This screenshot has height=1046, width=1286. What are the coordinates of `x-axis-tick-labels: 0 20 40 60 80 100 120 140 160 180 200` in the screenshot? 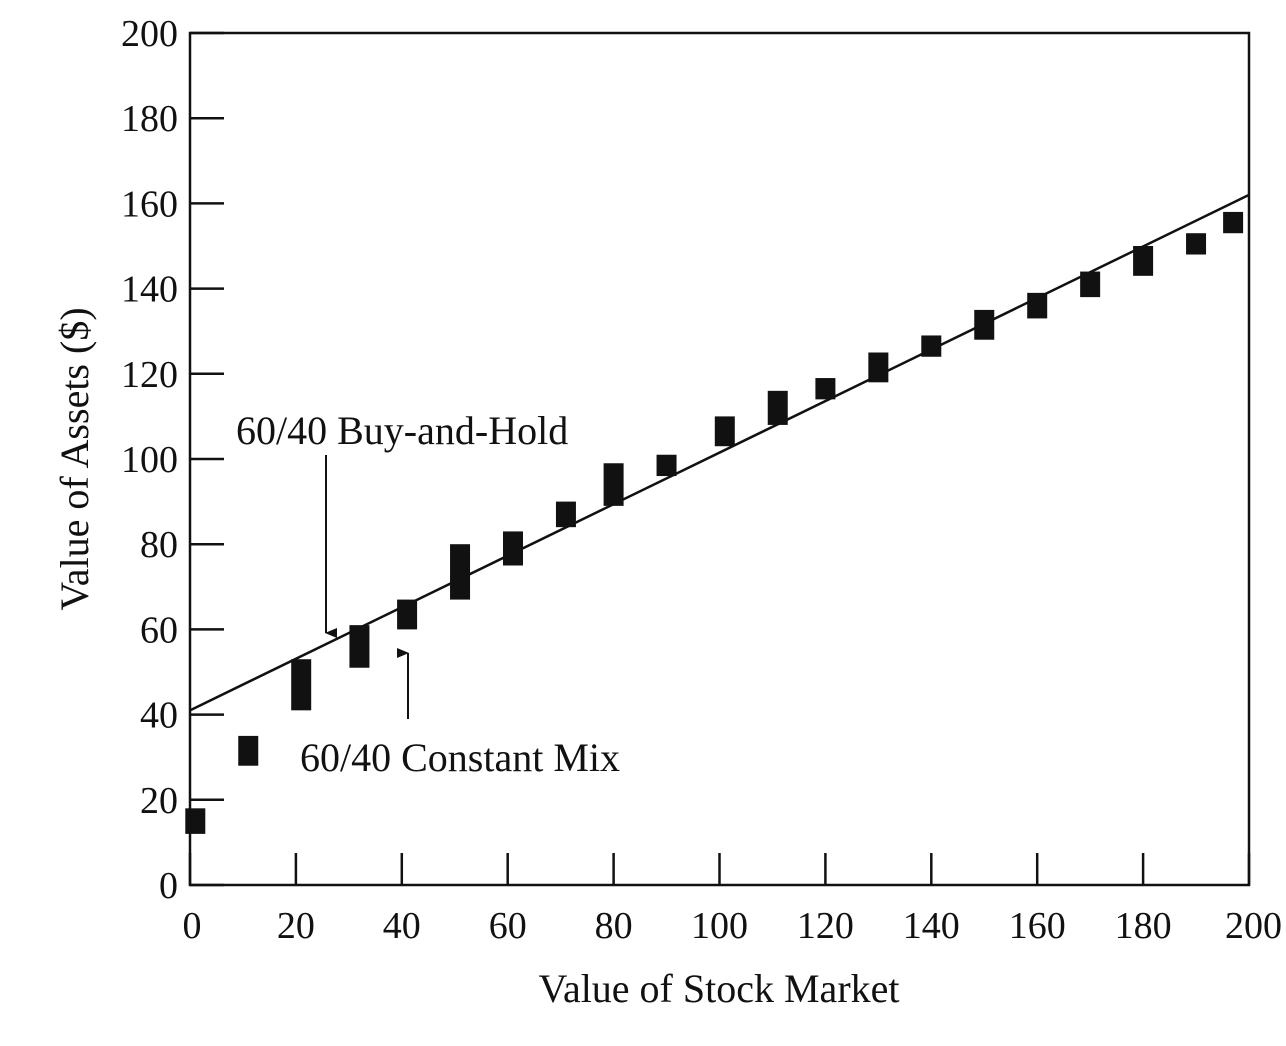 It's located at (733, 926).